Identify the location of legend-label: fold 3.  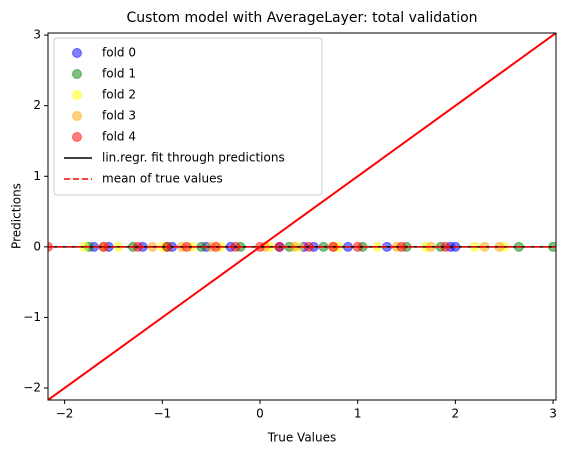
(119, 116).